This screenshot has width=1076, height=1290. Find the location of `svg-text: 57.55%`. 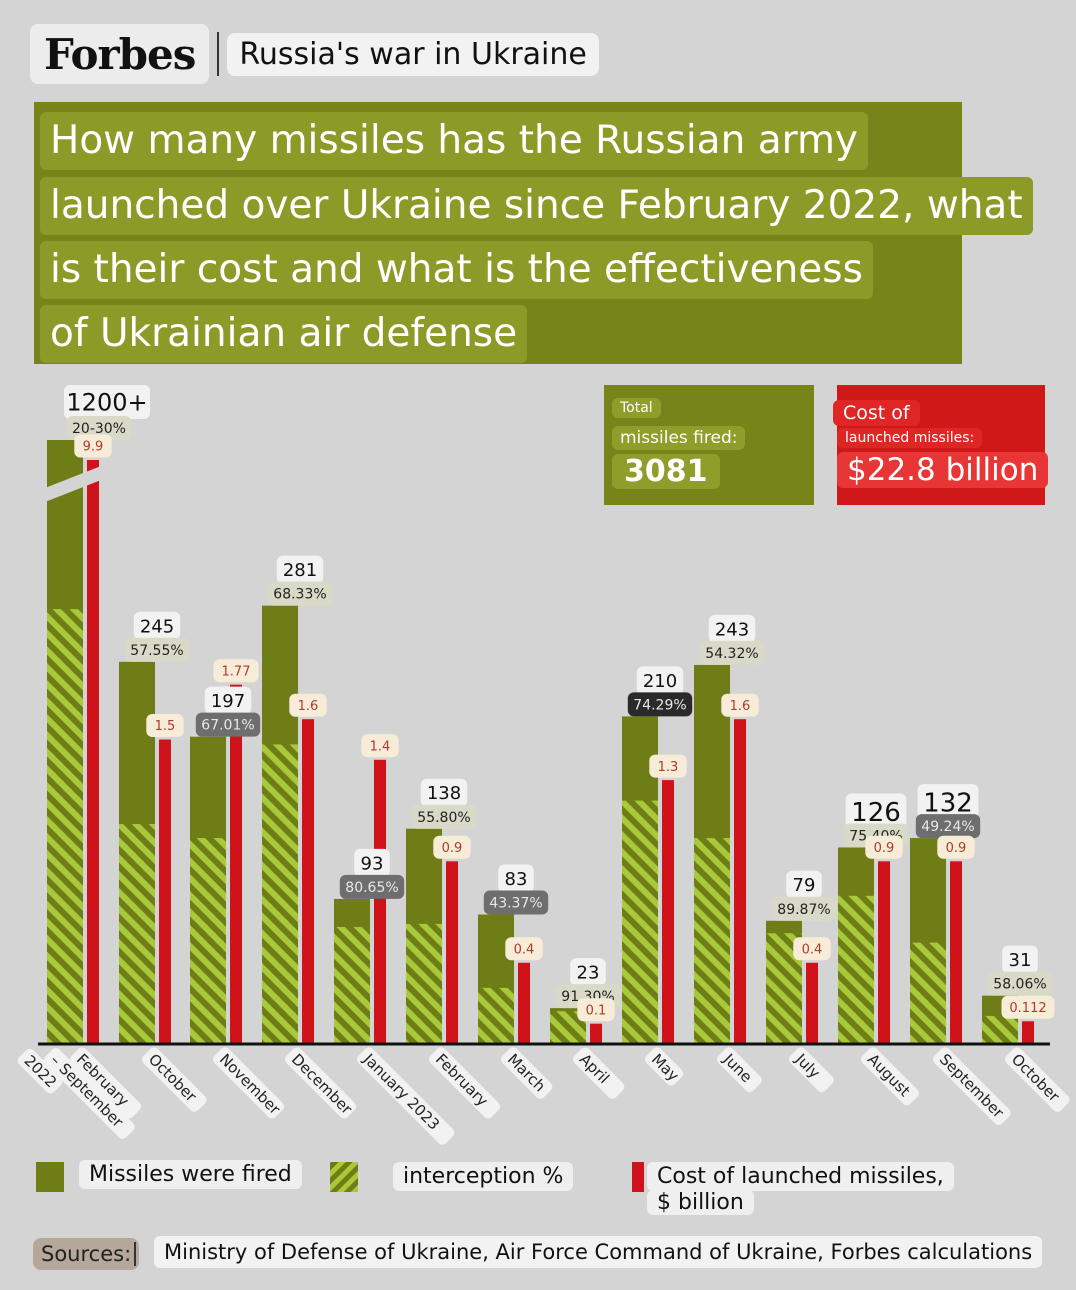

svg-text: 57.55% is located at coordinates (156, 651).